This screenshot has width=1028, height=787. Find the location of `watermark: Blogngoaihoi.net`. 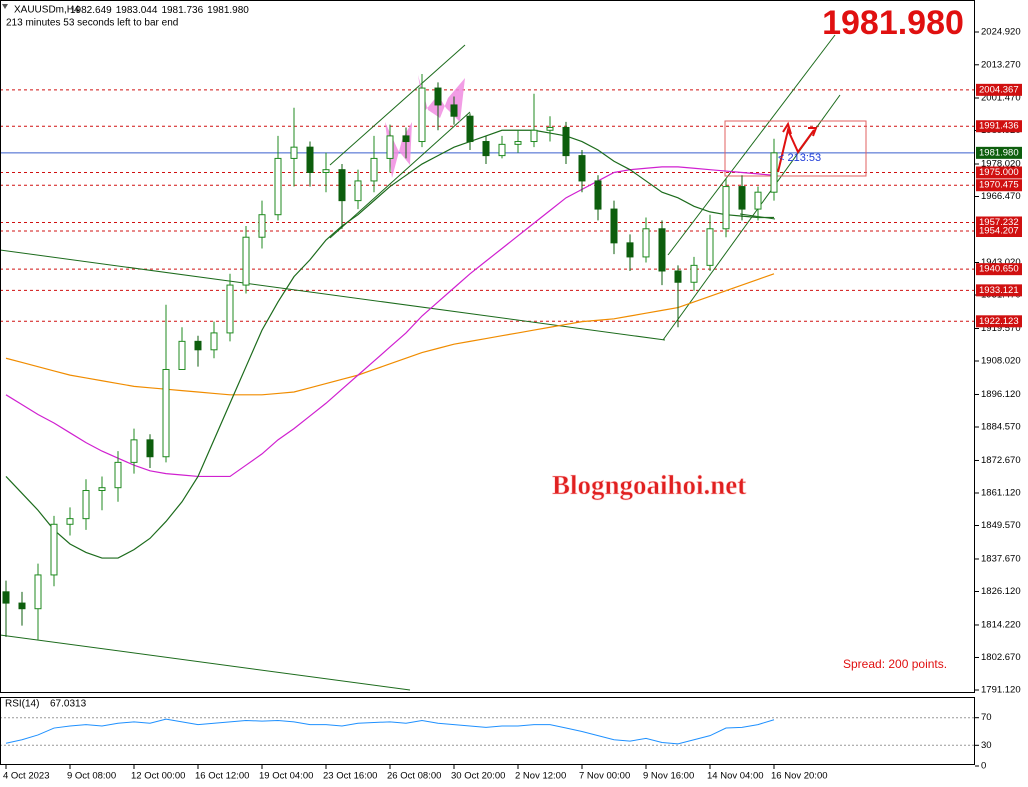

watermark: Blogngoaihoi.net is located at coordinates (649, 485).